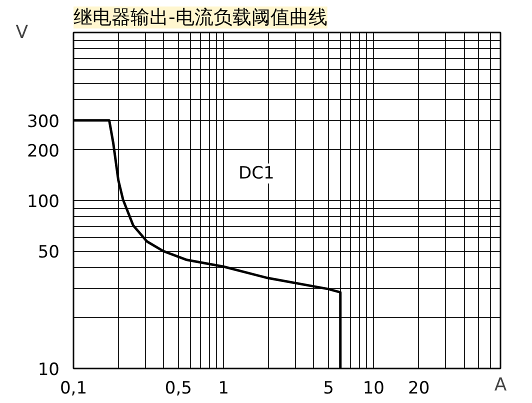 This screenshot has height=403, width=532. I want to click on y-tick-label: 100, so click(43, 202).